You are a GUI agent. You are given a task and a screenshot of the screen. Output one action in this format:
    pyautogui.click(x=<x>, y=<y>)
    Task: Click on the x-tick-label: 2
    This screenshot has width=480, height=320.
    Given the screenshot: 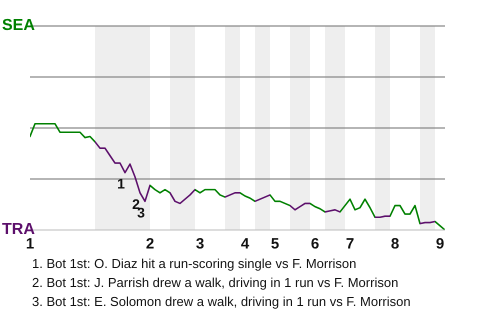 What is the action you would take?
    pyautogui.click(x=150, y=244)
    